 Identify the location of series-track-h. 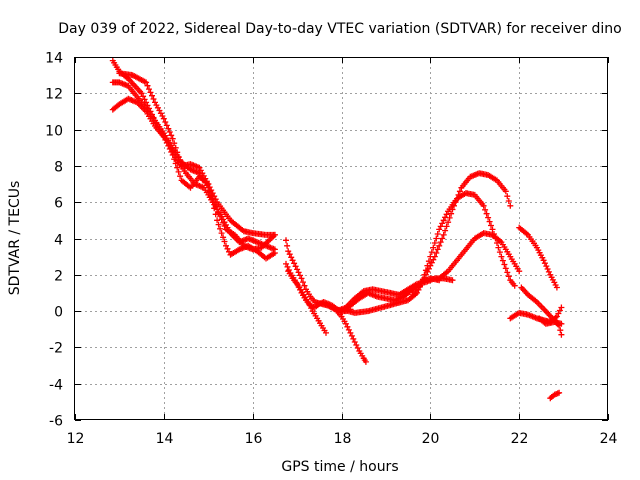
(351, 336).